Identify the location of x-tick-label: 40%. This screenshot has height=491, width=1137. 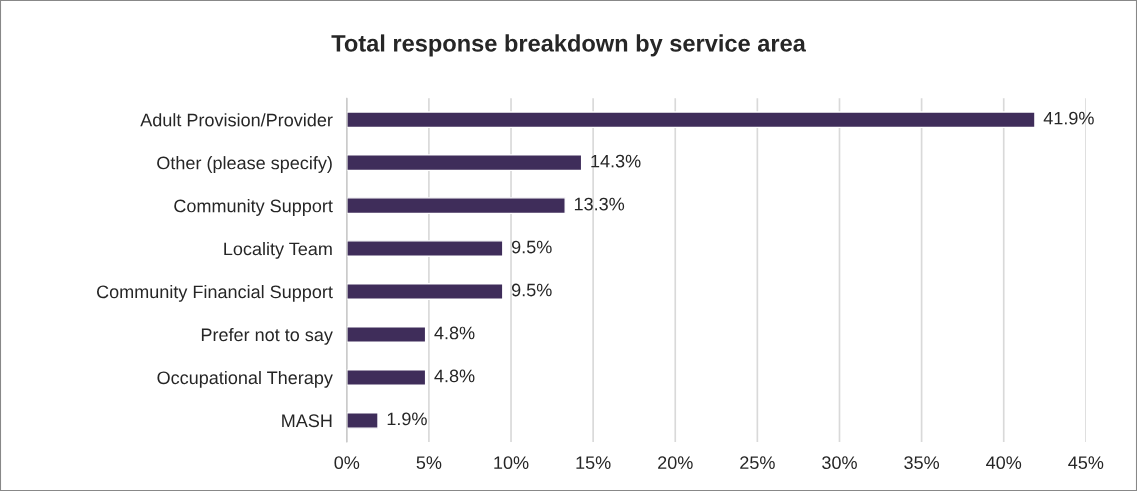
(1004, 463).